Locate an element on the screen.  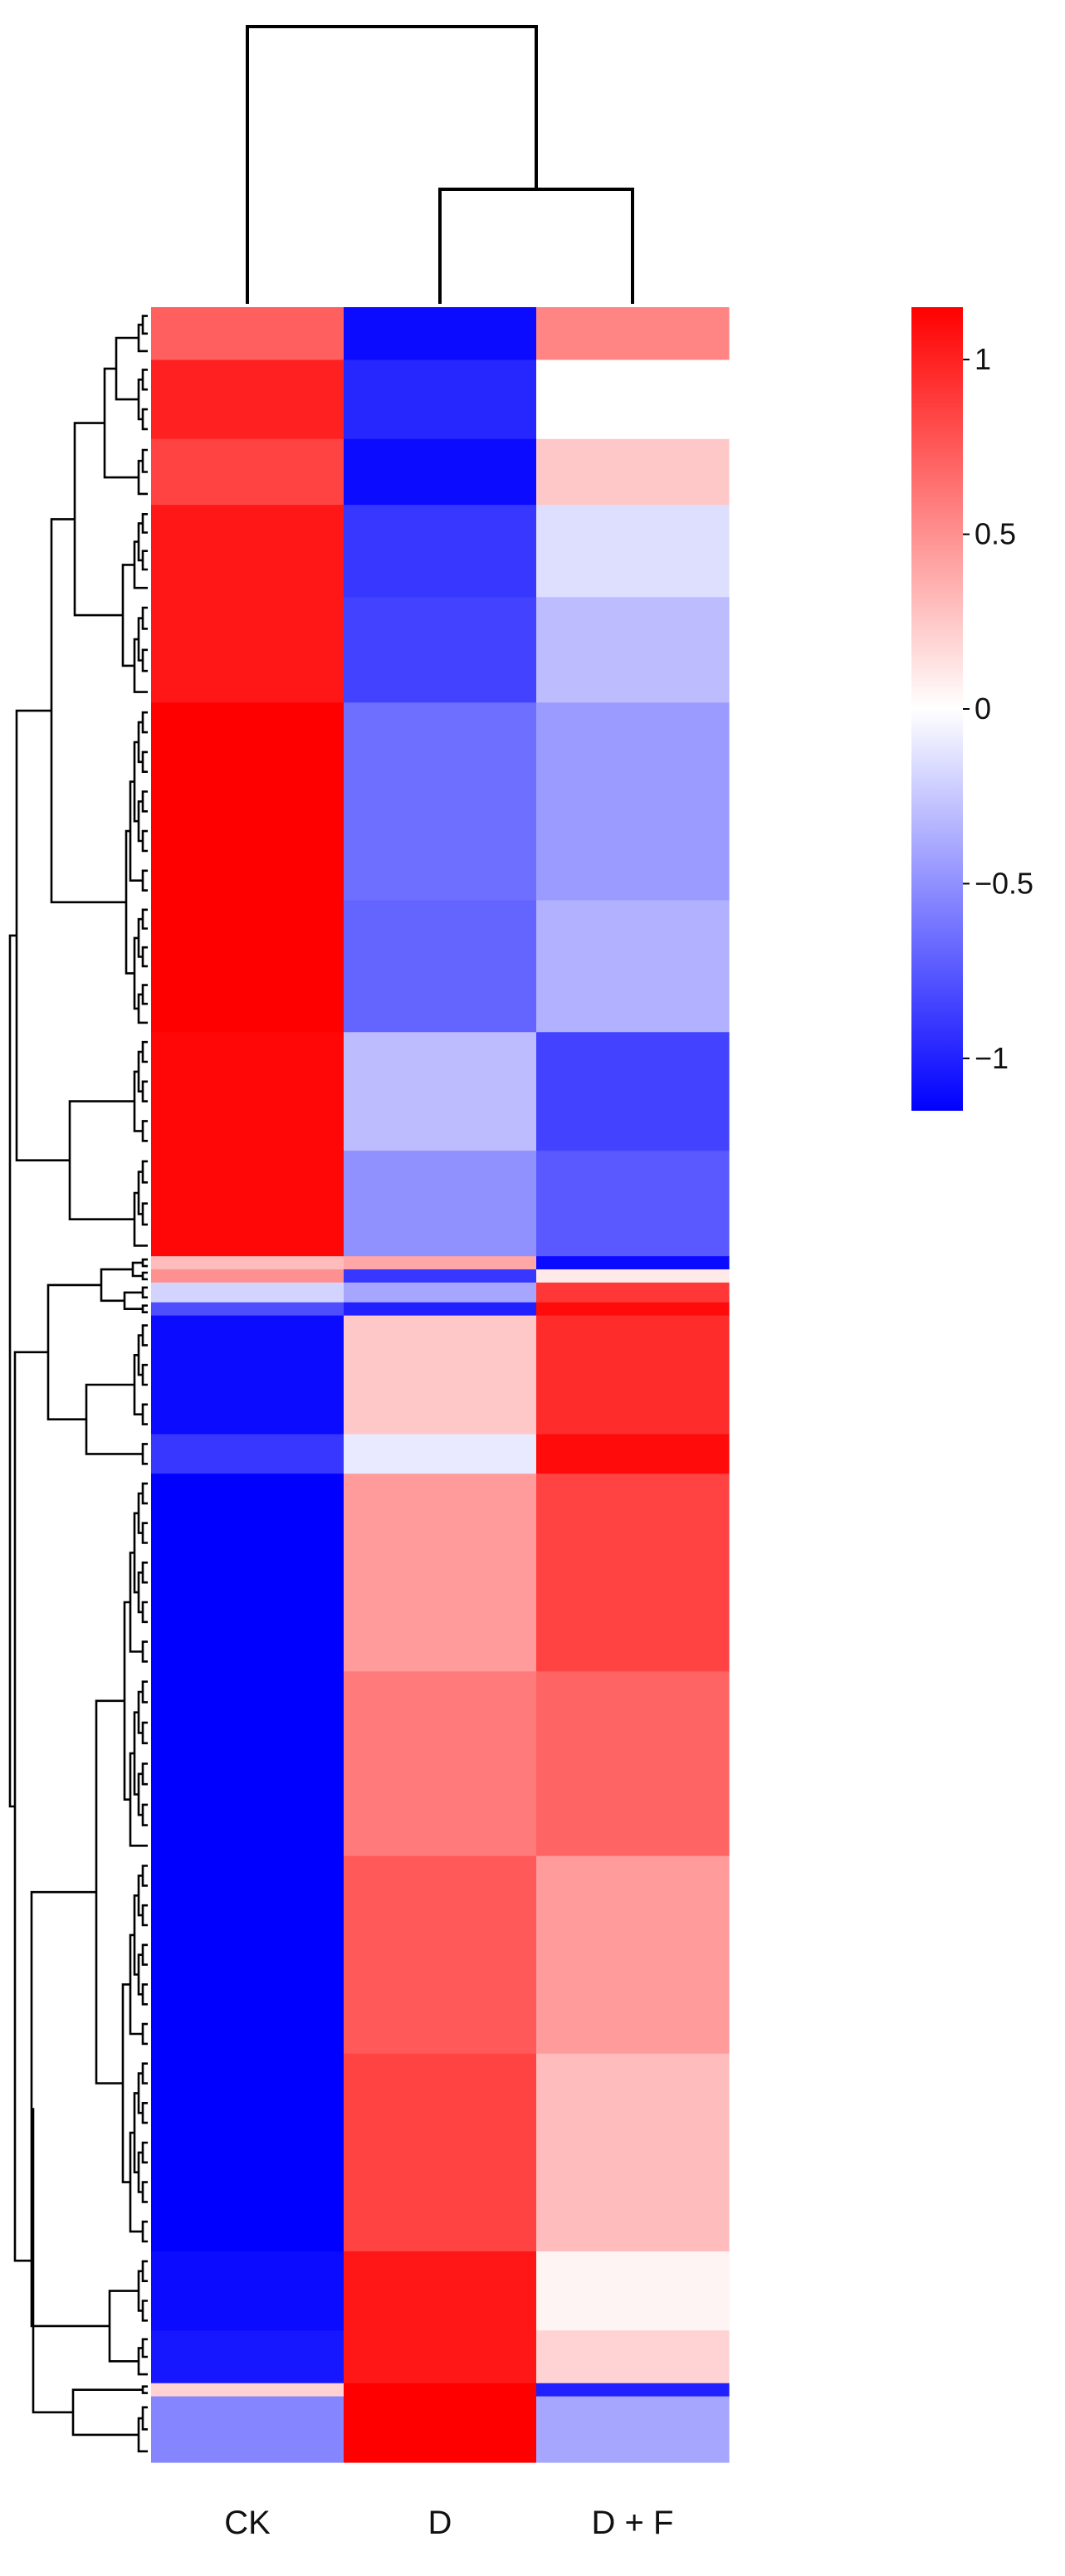
colorbar-tick-label-4: −1 is located at coordinates (992, 1058).